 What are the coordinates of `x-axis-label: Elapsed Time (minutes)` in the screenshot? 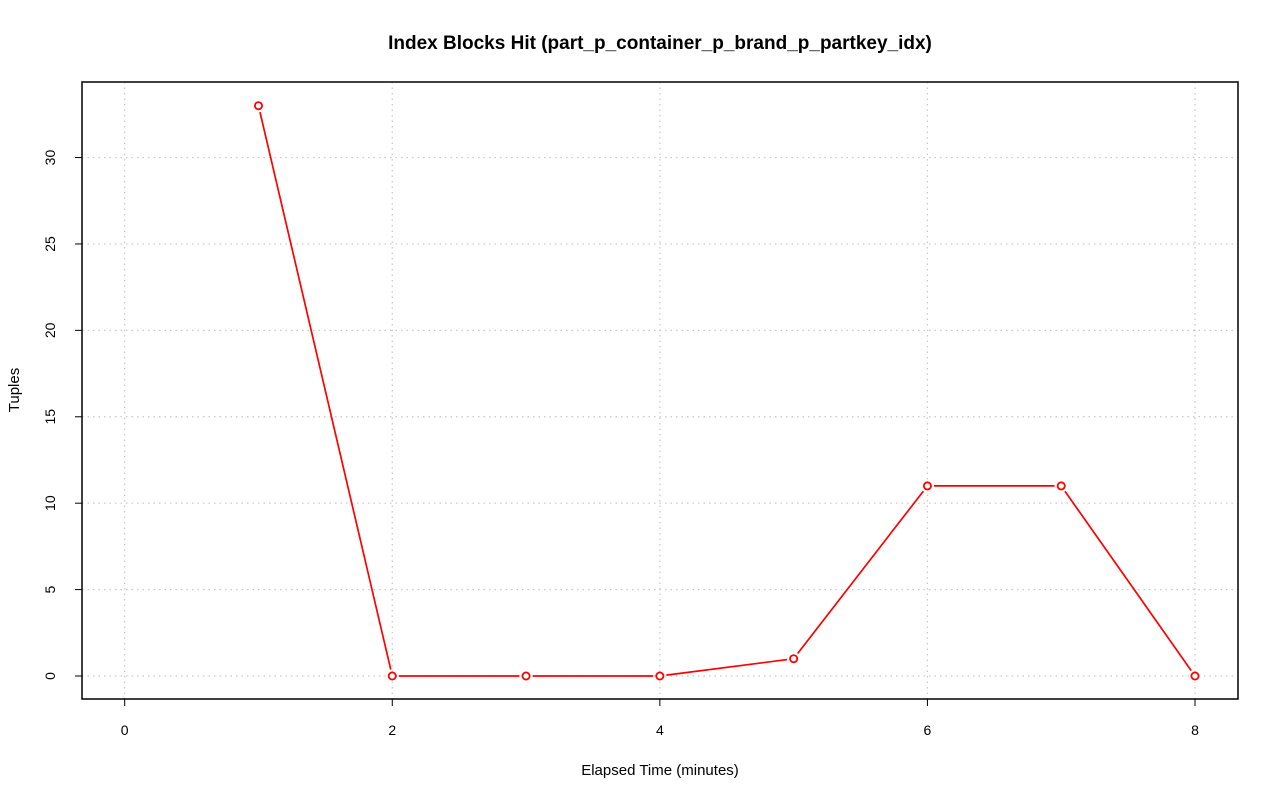 It's located at (660, 770).